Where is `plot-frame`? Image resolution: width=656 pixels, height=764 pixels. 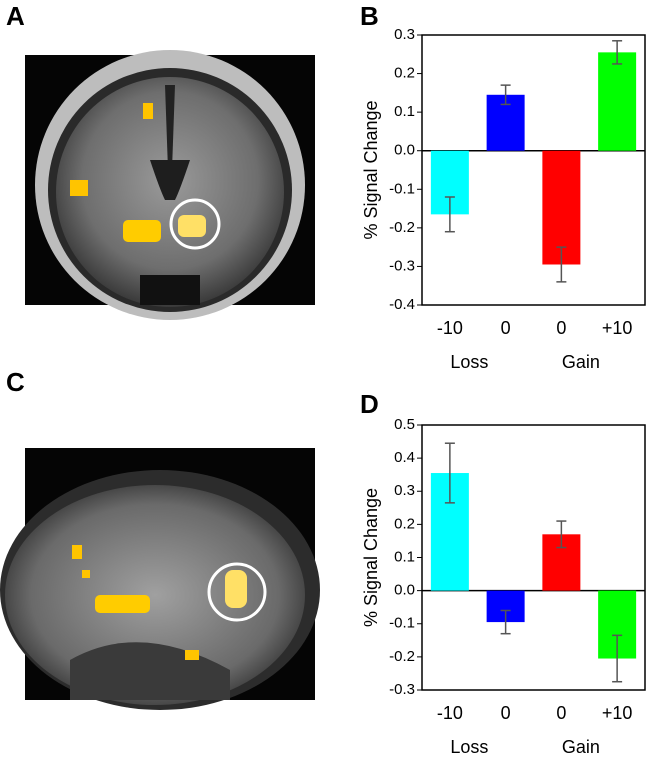
plot-frame is located at coordinates (533, 170).